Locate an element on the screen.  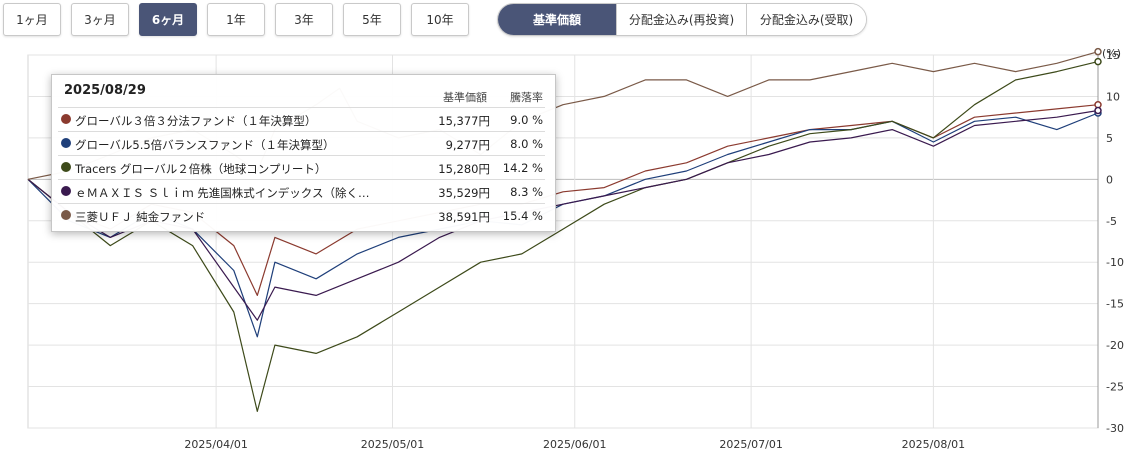
fund-name: グローバル5.5倍バランスファンド（１年決算型） is located at coordinates (205, 145).